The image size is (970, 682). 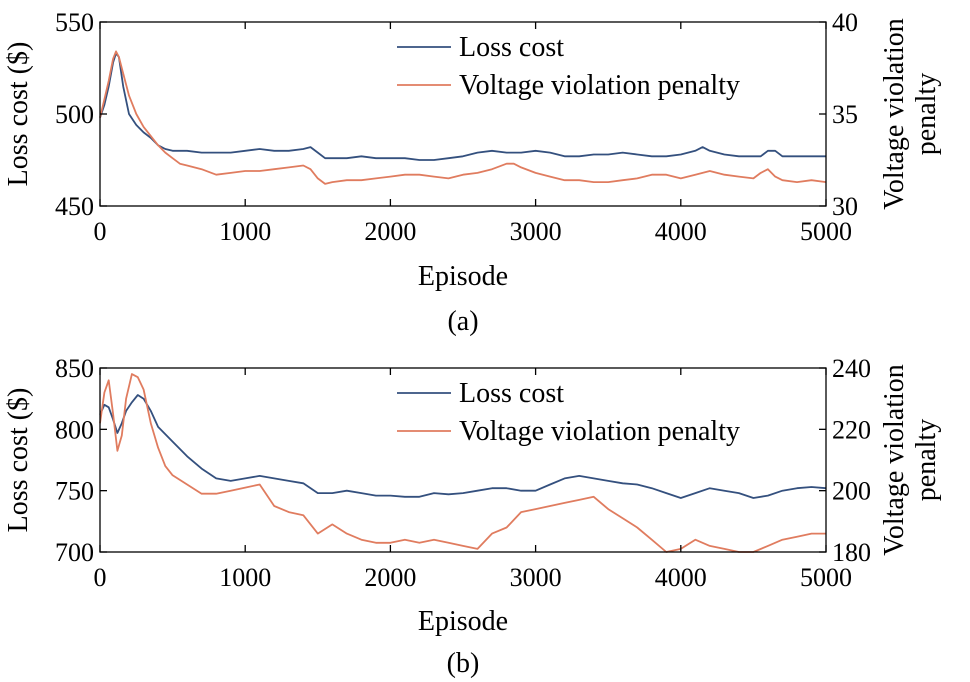 What do you see at coordinates (845, 114) in the screenshot?
I see `chart-0-y-right-tick-label: 35` at bounding box center [845, 114].